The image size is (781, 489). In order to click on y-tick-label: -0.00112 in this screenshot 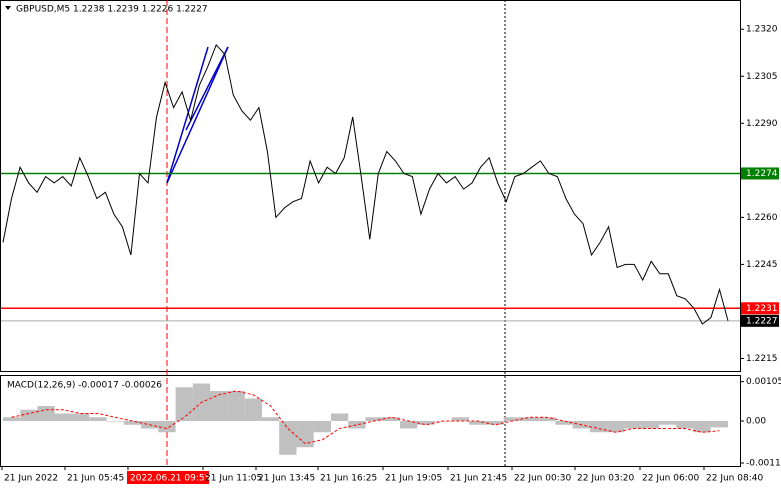, I will do `click(763, 464)`.